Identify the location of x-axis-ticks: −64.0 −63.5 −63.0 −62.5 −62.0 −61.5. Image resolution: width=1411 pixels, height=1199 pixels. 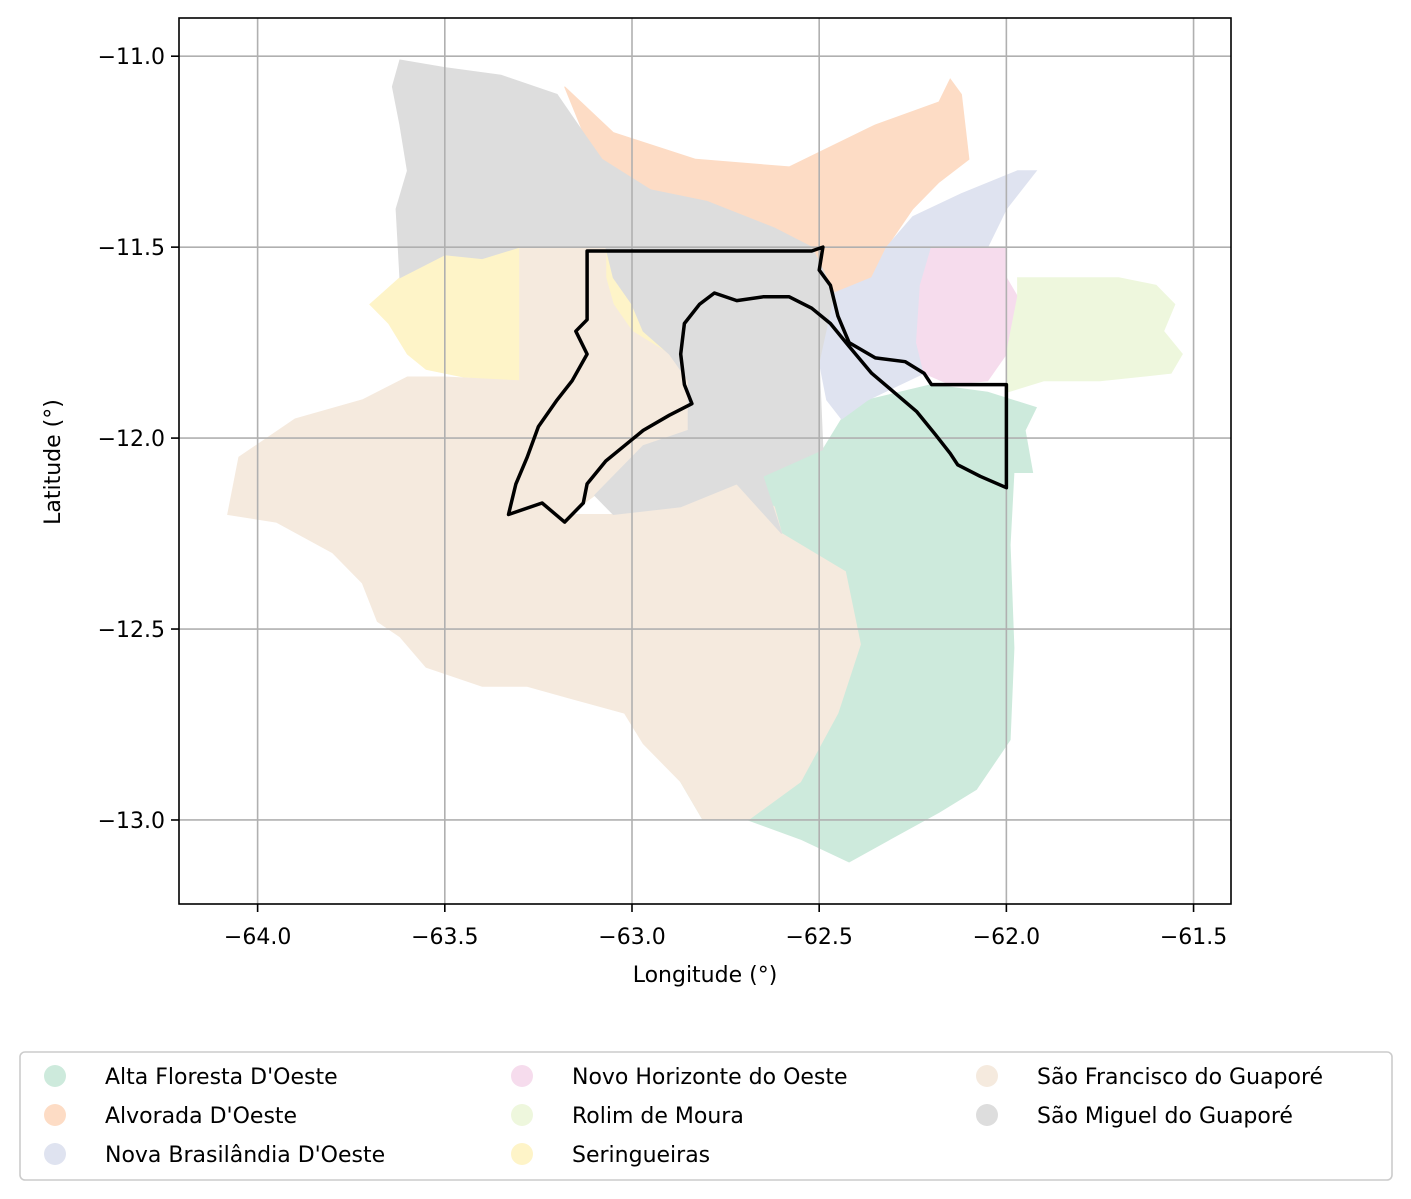
(725, 927).